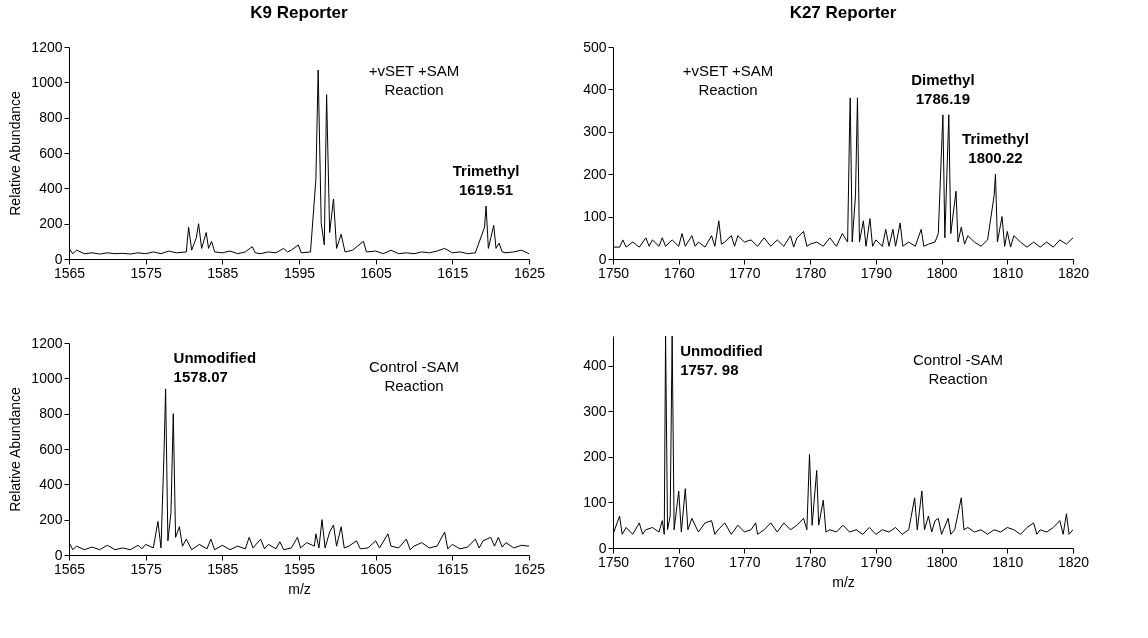 The width and height of the screenshot is (1148, 638). I want to click on annotation: Unmodified 1578.07, so click(215, 367).